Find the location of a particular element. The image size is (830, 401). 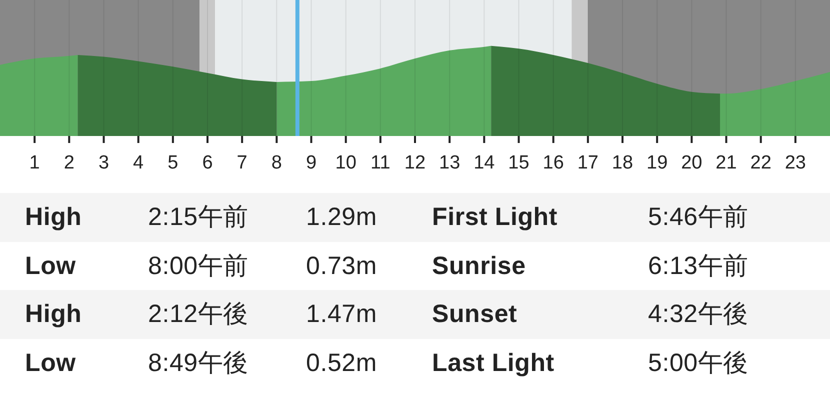

text: 0.73m is located at coordinates (341, 265).